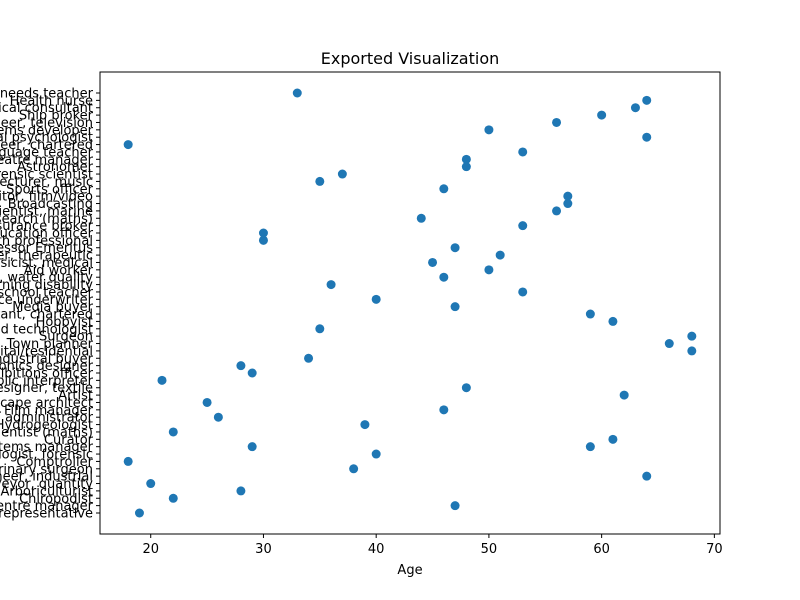 This screenshot has width=800, height=600. I want to click on y-tick-label: Editor, film/video, so click(46, 197).